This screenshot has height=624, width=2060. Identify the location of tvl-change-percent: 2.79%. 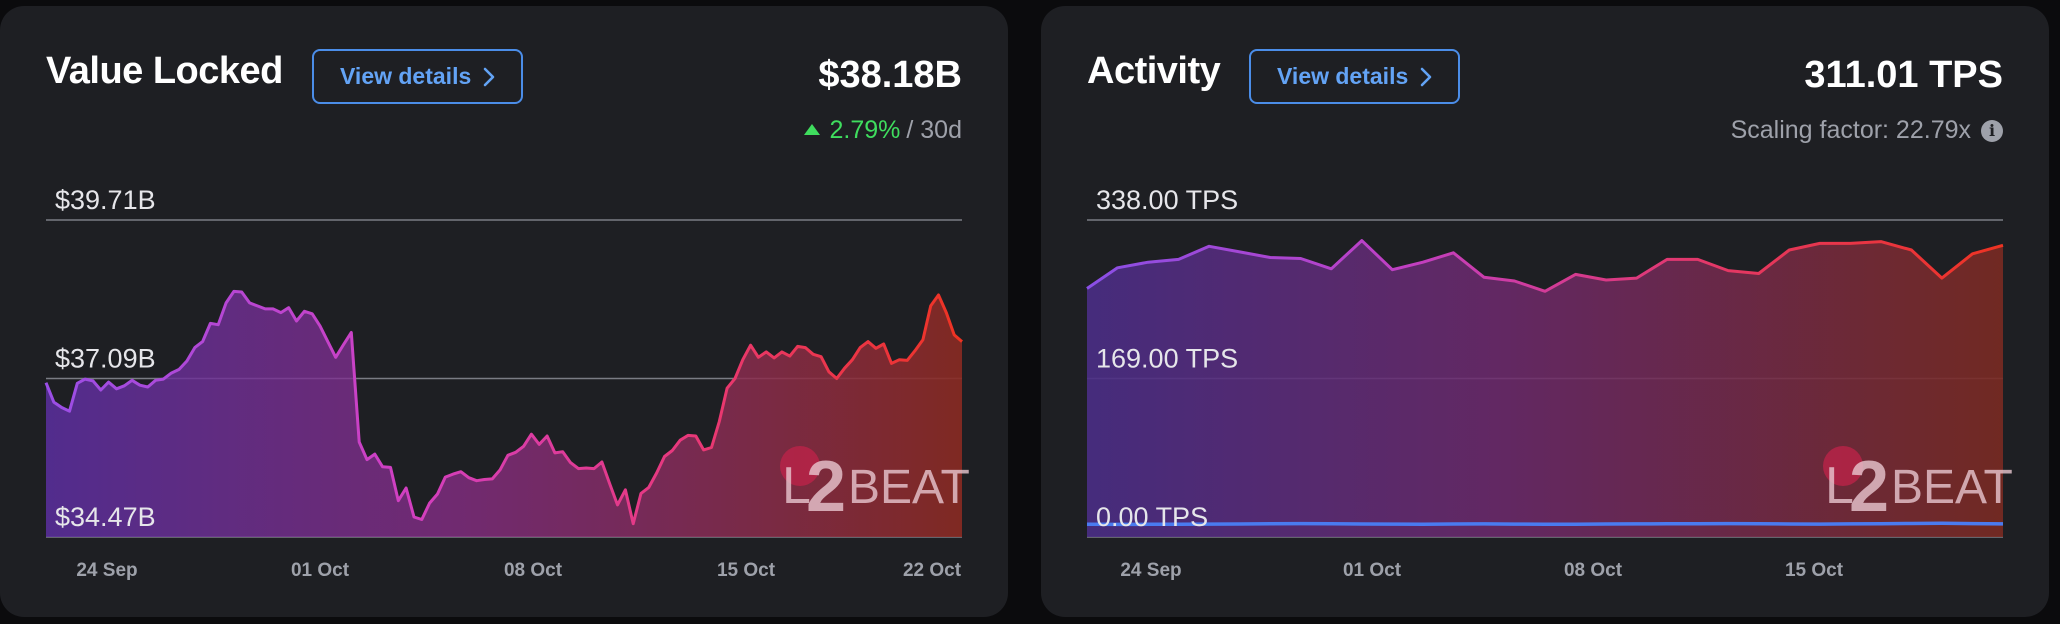
(865, 130).